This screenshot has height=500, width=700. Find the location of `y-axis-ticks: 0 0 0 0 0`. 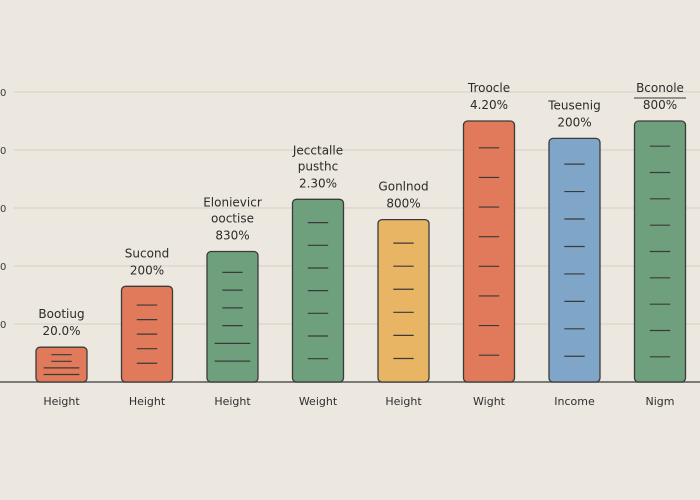

y-axis-ticks: 0 0 0 0 0 is located at coordinates (3, 209).